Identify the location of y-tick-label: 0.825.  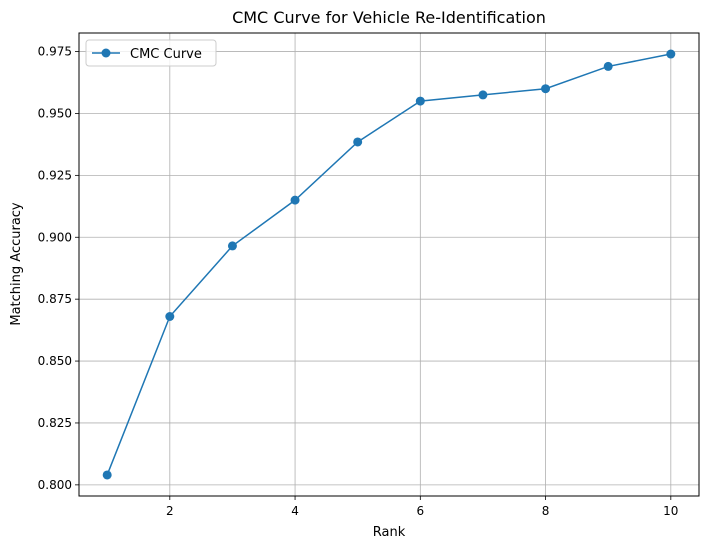
(55, 423).